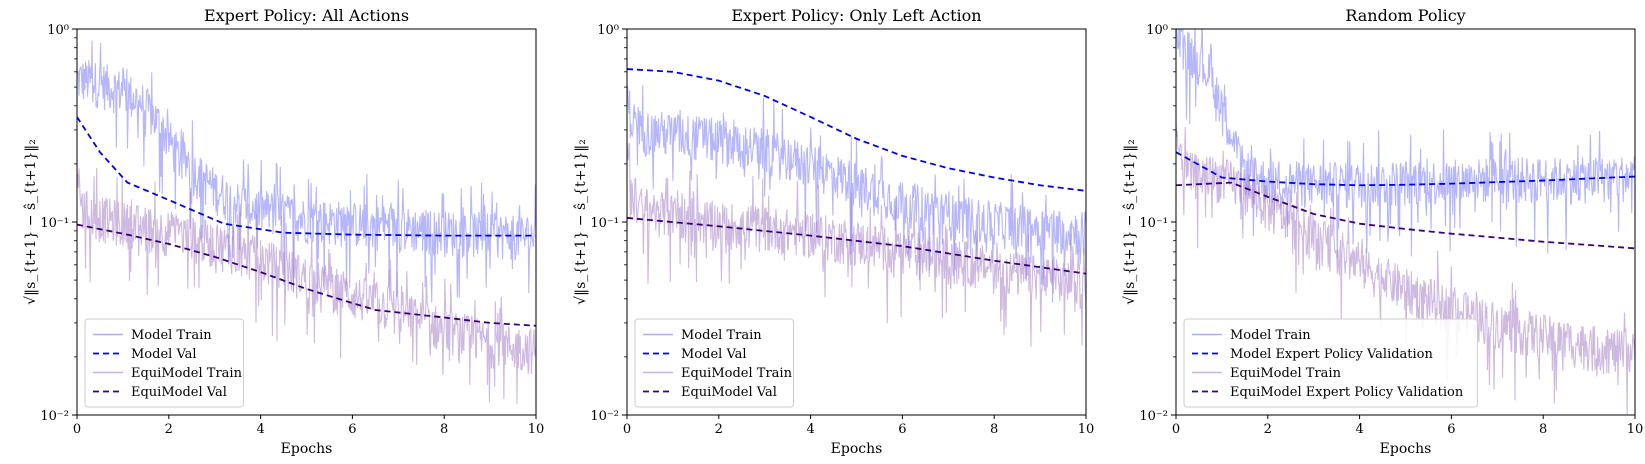  Describe the element at coordinates (1405, 15) in the screenshot. I see `chart-title: Random Policy` at that location.